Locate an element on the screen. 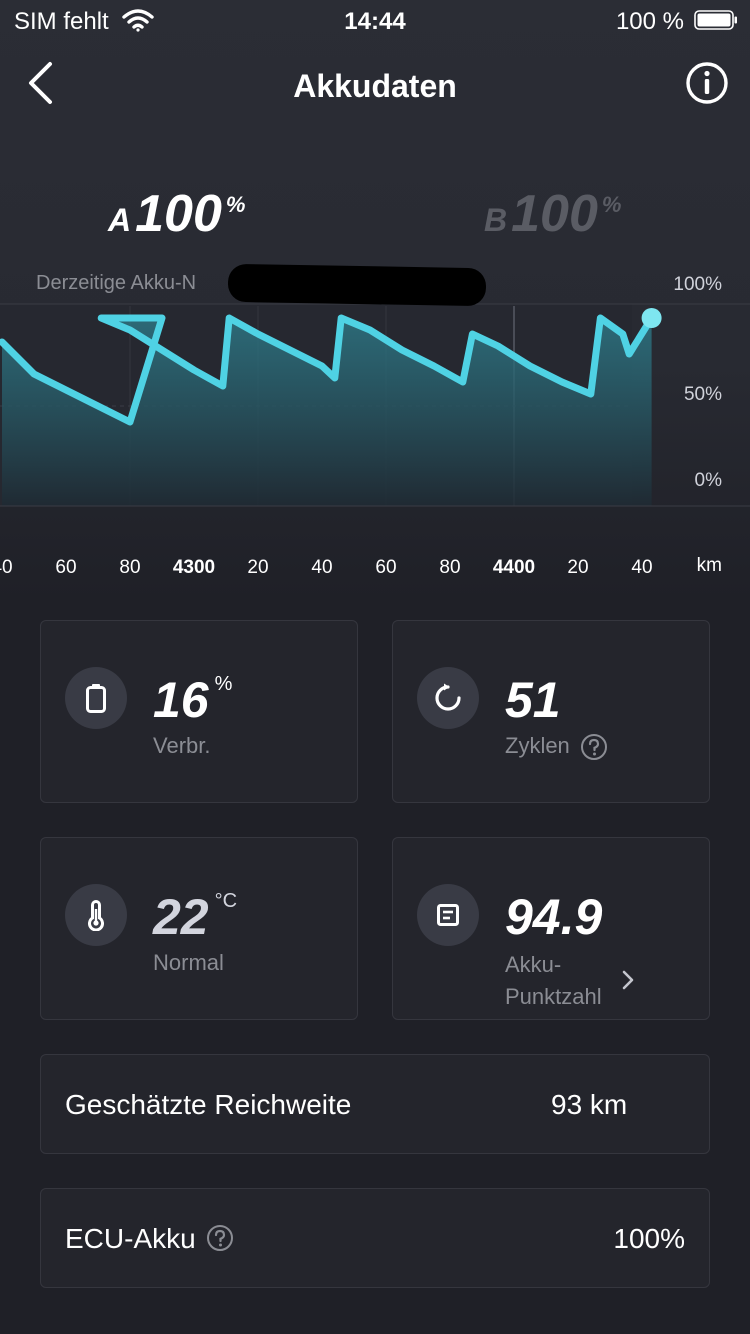 This screenshot has height=1334, width=750. temperature-icon-circle is located at coordinates (96, 915).